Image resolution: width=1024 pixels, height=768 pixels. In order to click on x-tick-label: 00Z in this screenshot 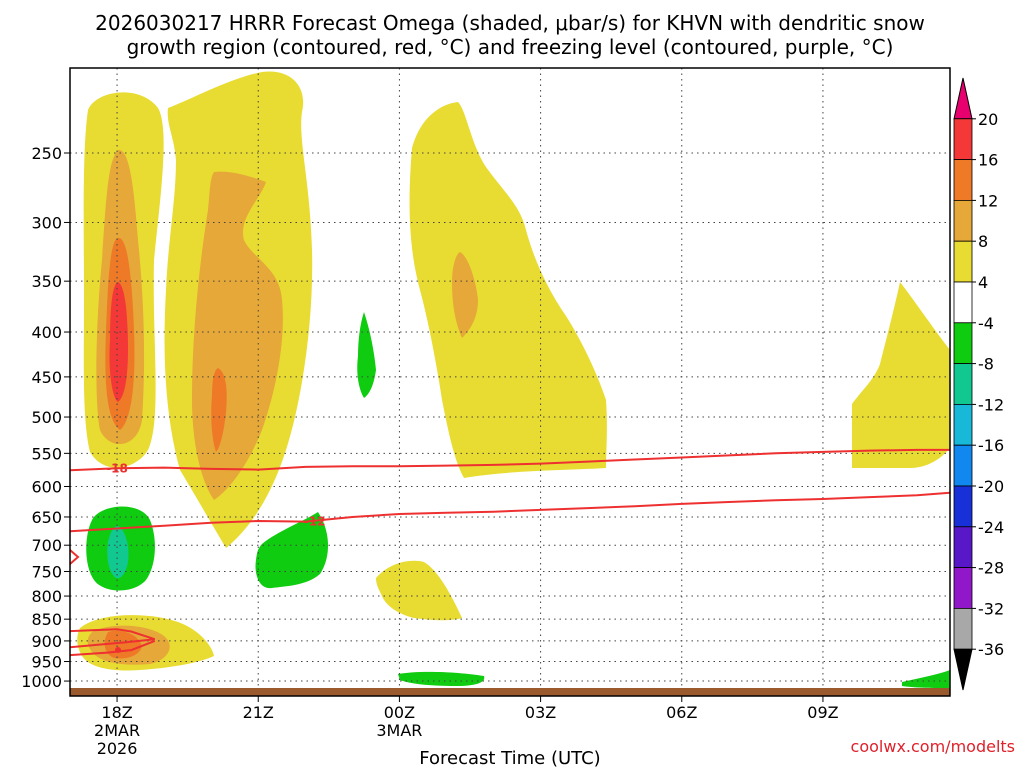, I will do `click(399, 712)`.